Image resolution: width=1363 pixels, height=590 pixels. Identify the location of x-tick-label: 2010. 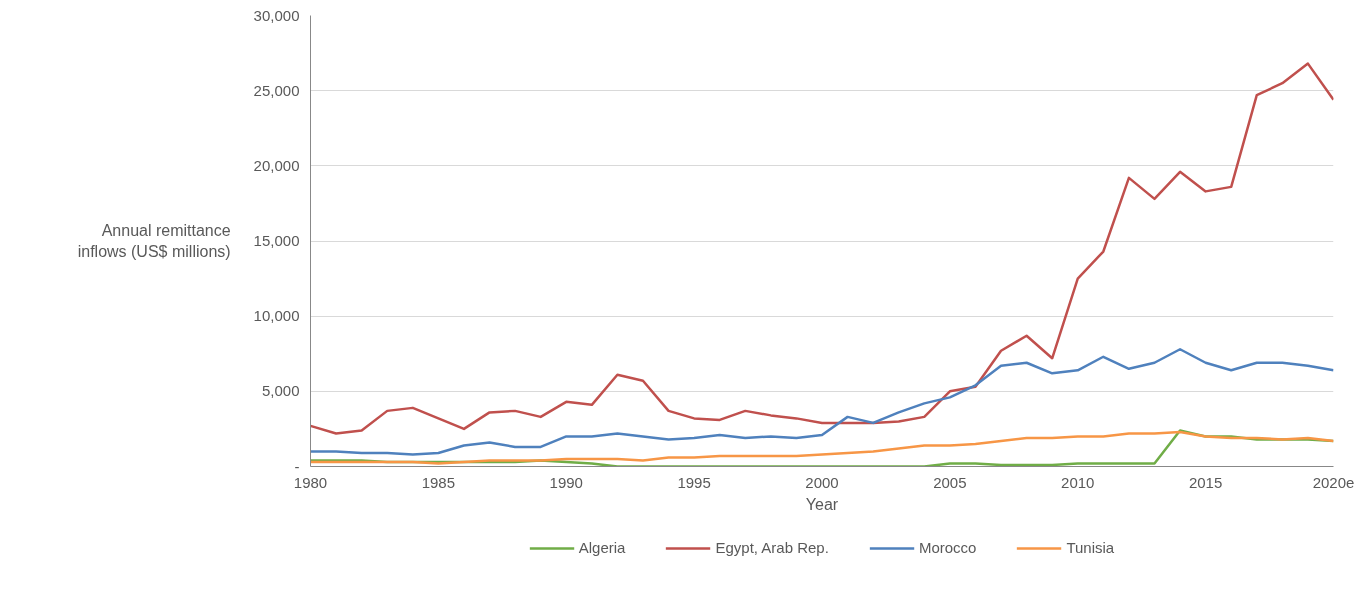
(1078, 482).